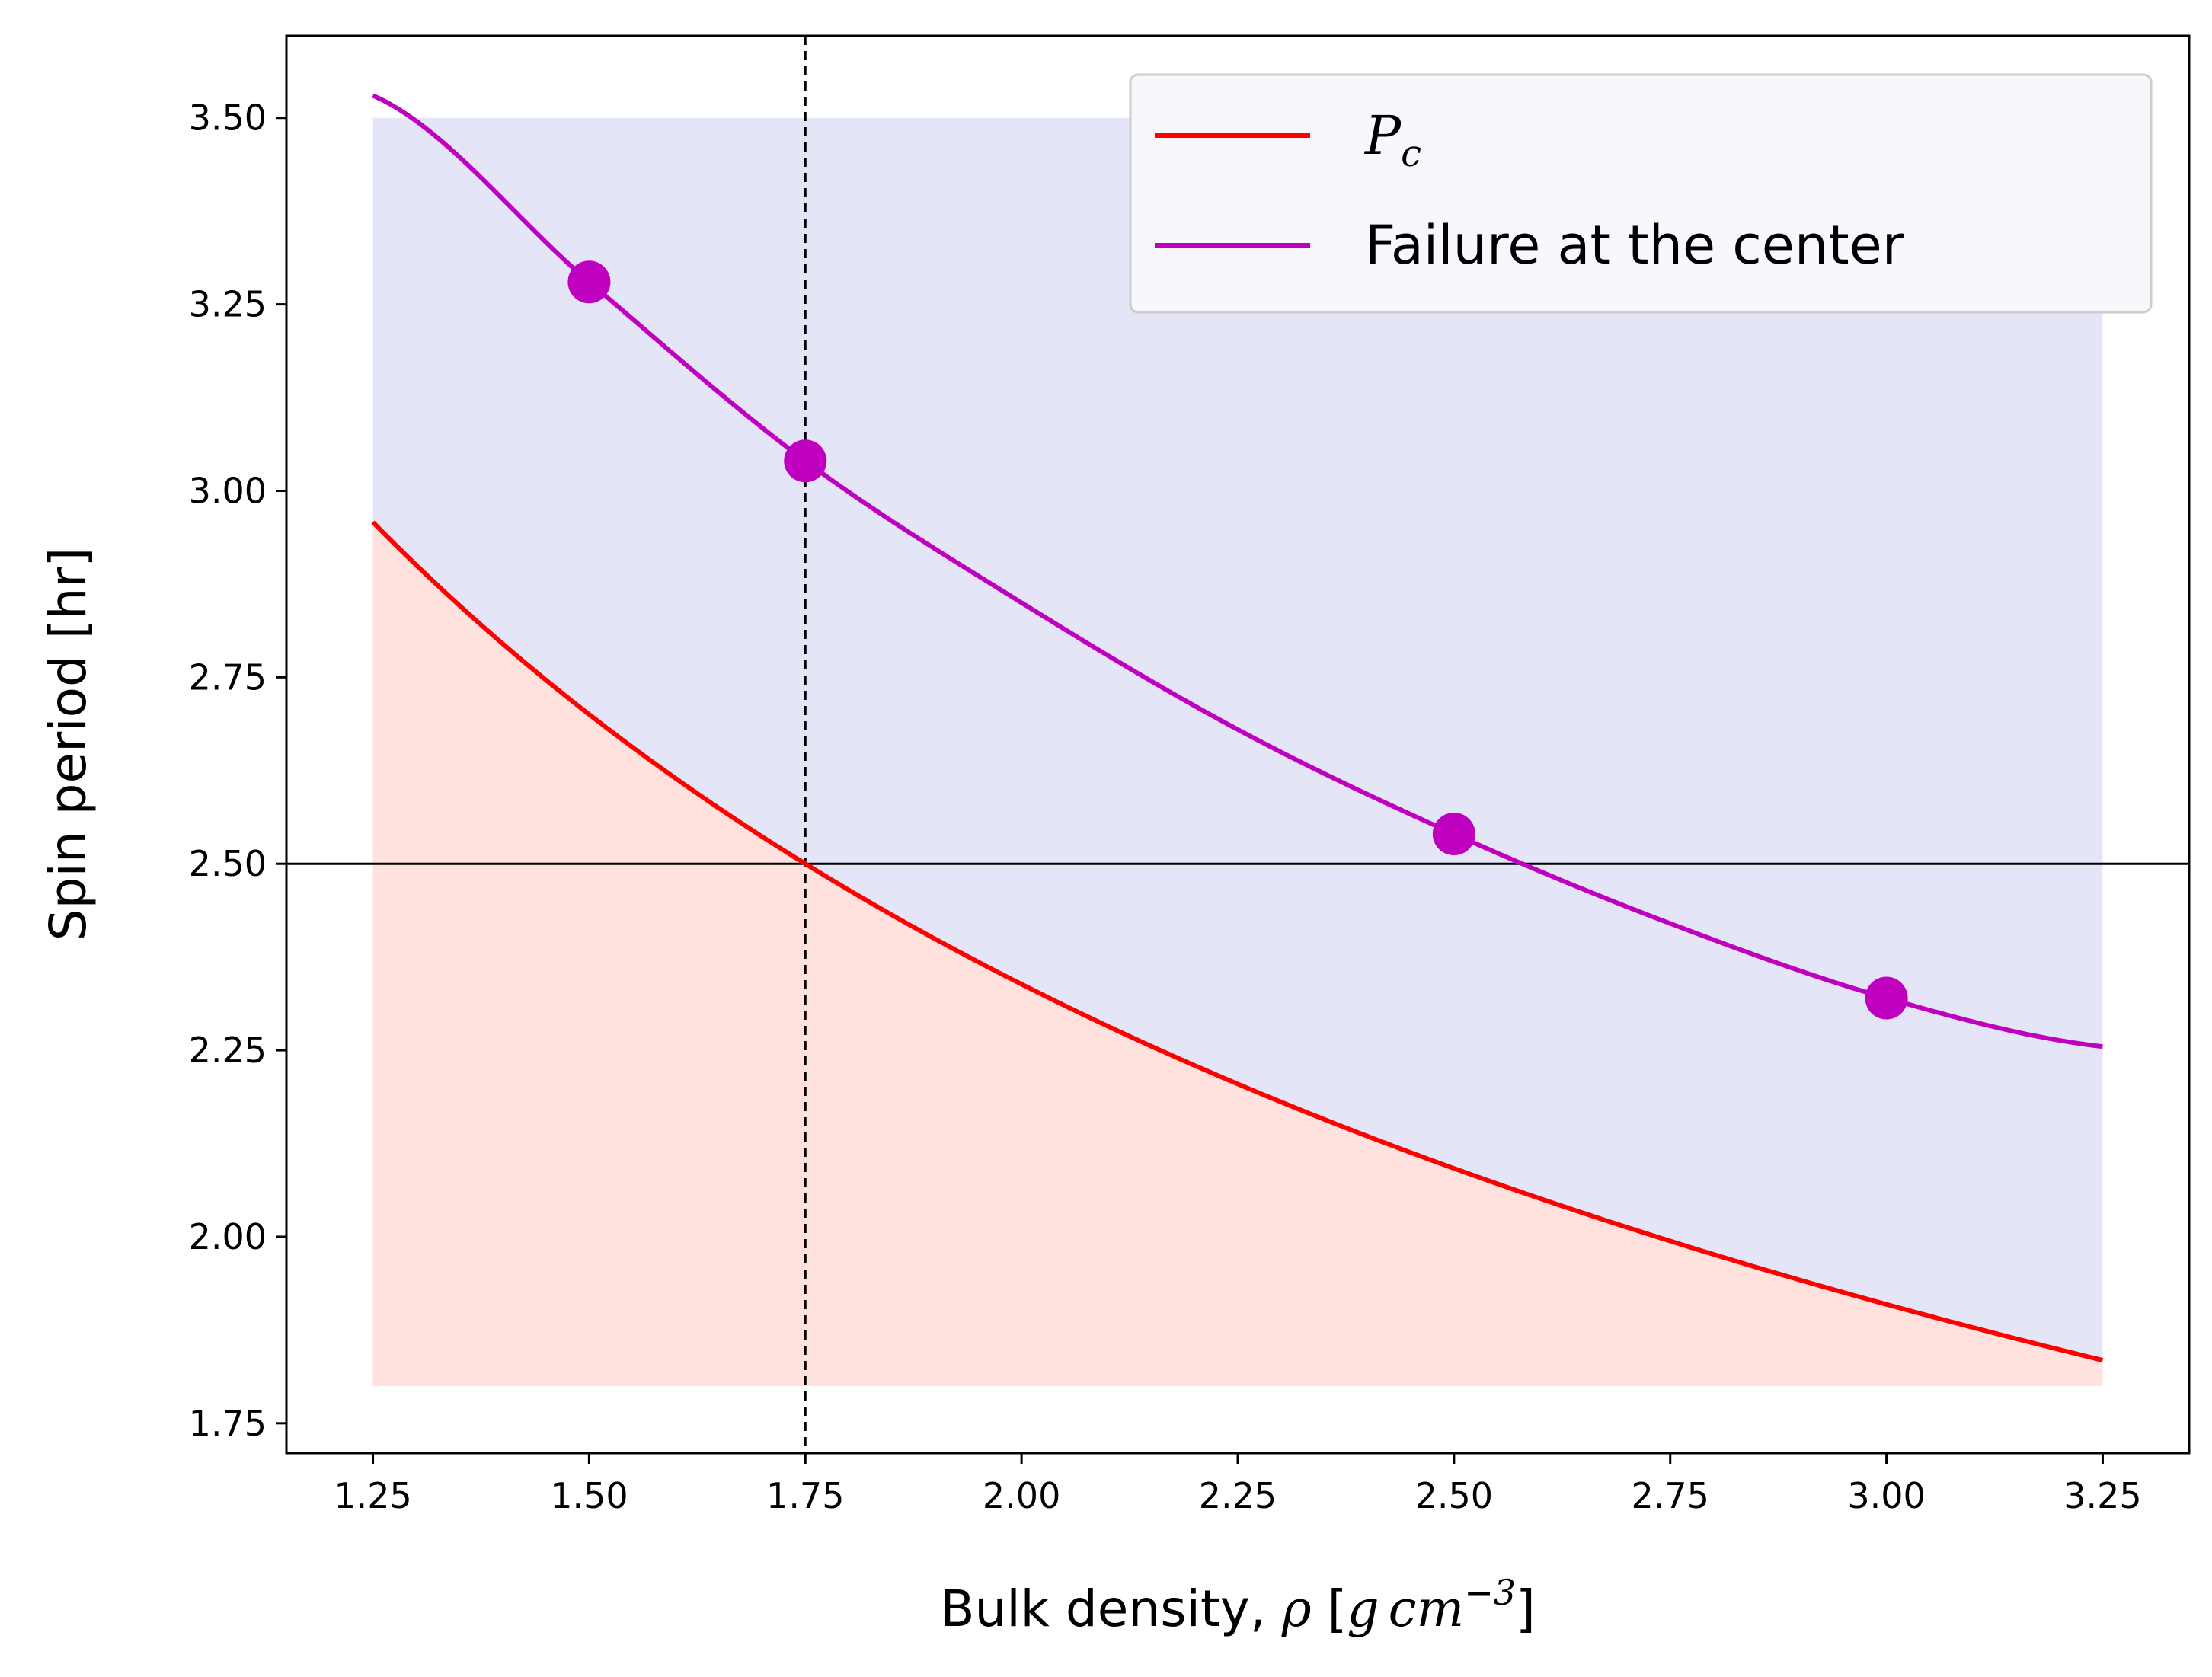  What do you see at coordinates (1238, 1605) in the screenshot?
I see `x-axis-label: Bulk density, ρ [g cm−3]` at bounding box center [1238, 1605].